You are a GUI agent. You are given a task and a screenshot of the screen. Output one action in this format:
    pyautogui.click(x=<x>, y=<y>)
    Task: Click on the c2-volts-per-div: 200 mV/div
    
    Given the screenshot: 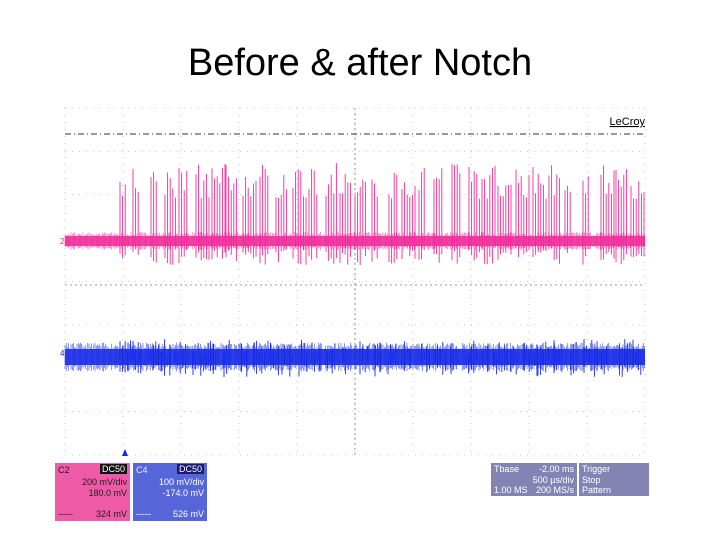 What is the action you would take?
    pyautogui.click(x=104, y=482)
    